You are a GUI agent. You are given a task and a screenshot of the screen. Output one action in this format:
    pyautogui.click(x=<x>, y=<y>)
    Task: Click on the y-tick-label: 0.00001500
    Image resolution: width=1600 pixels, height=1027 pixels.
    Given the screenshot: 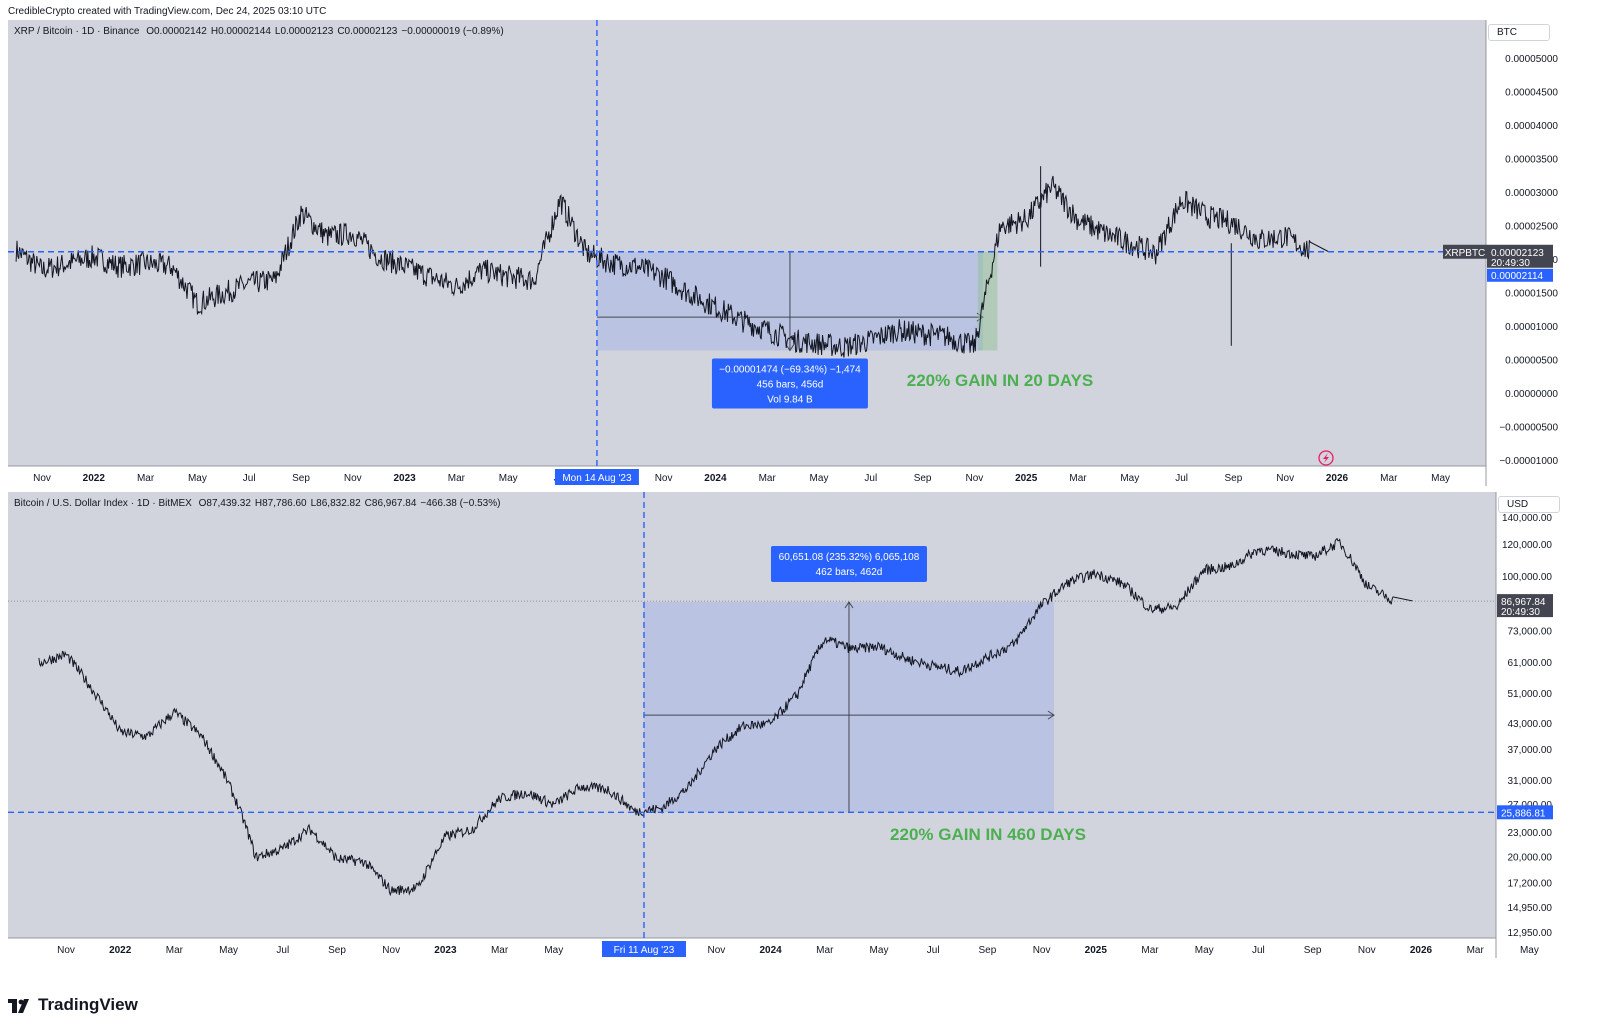 What is the action you would take?
    pyautogui.click(x=1531, y=294)
    